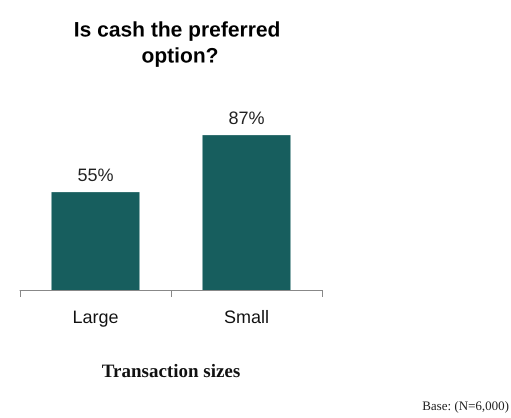 This screenshot has height=418, width=511. I want to click on x-tick-label: Large, so click(95, 317).